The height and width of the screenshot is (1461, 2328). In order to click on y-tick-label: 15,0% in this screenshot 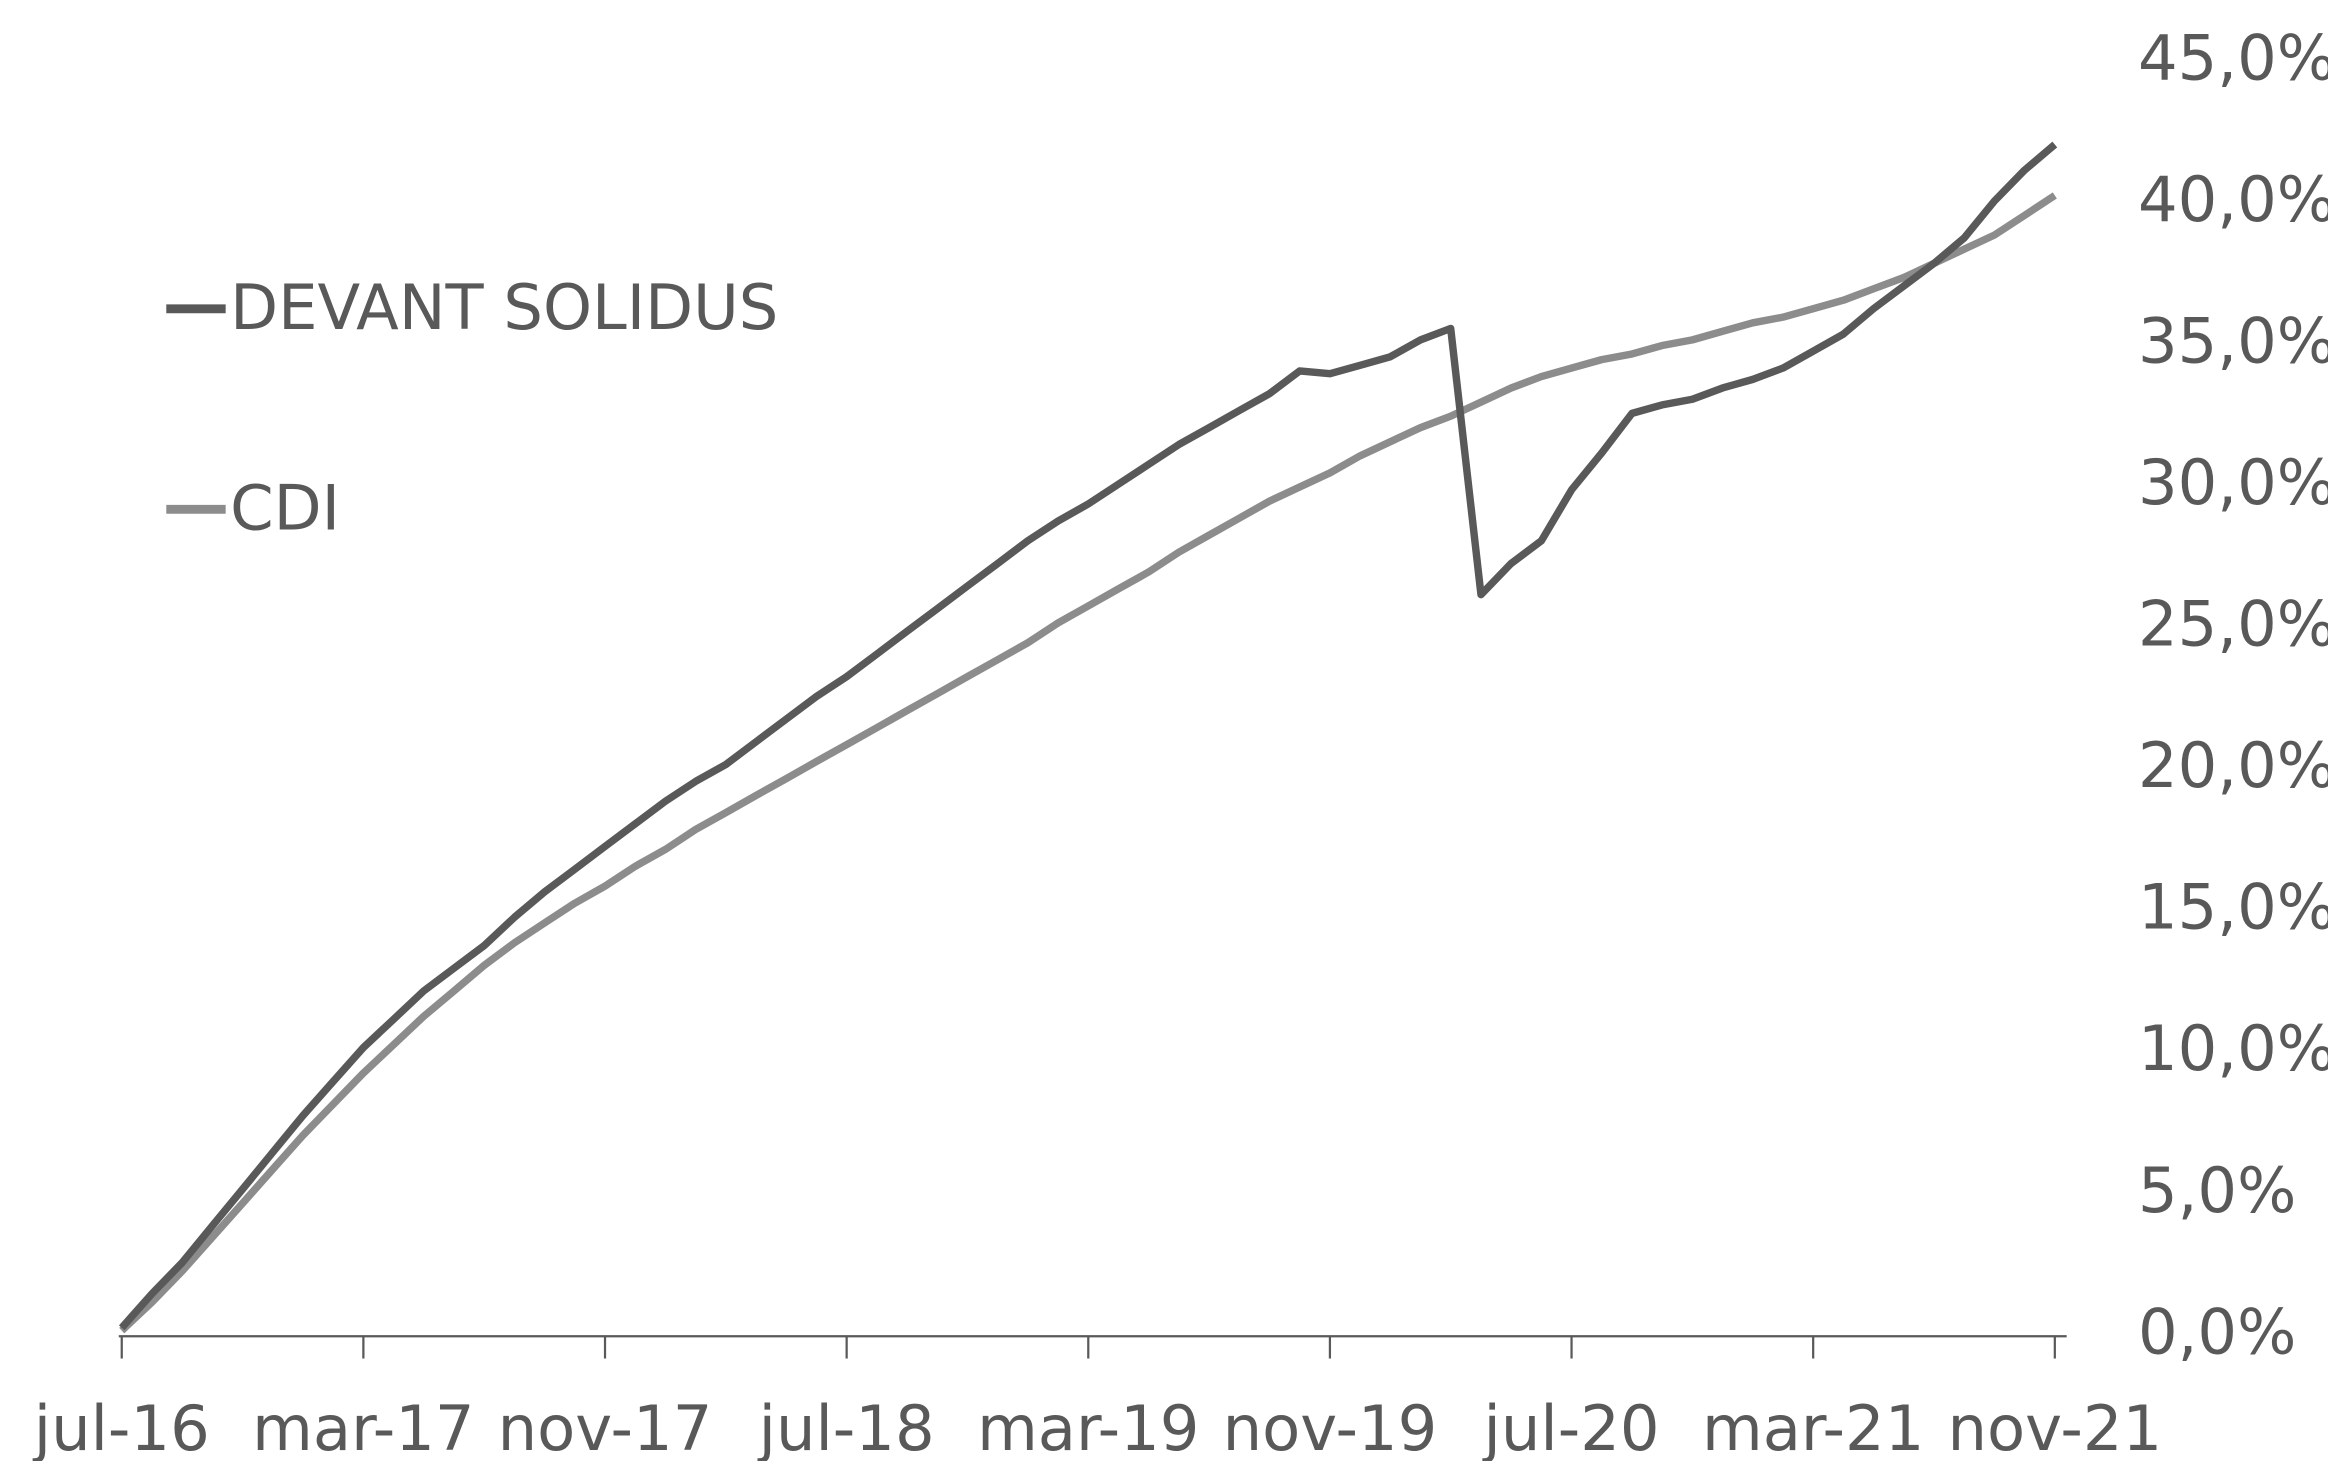, I will do `click(2233, 907)`.